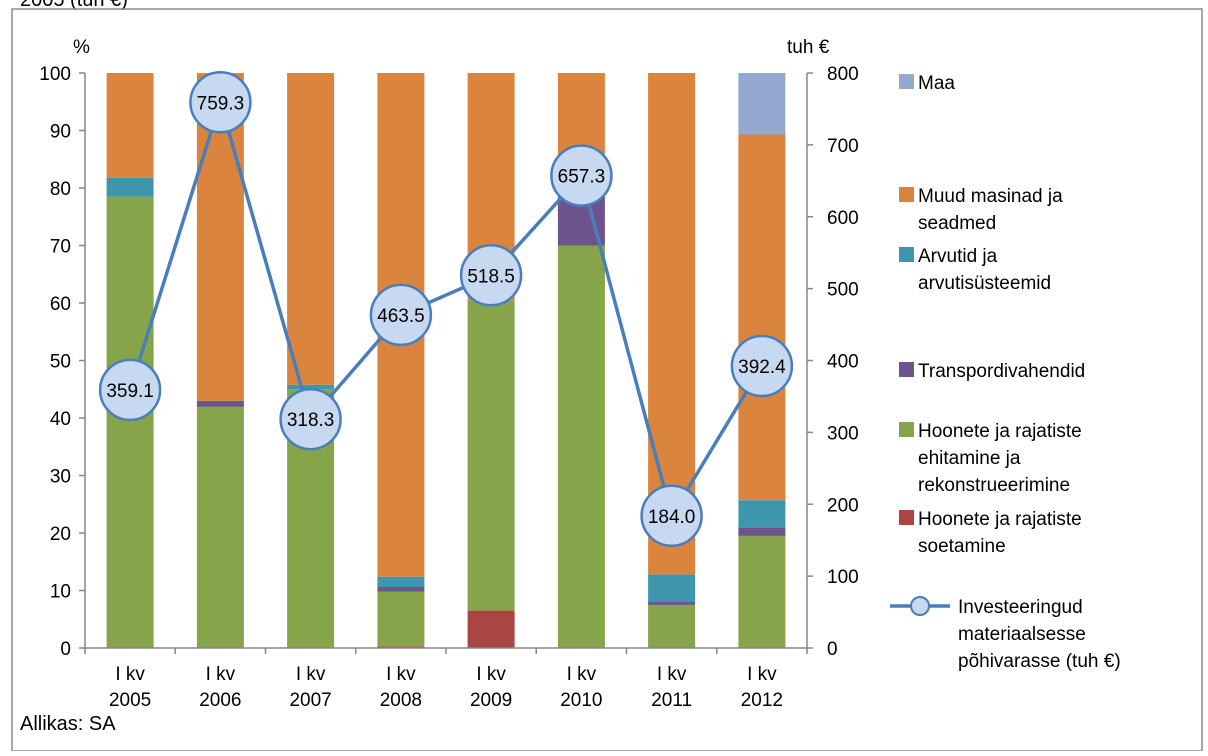 The width and height of the screenshot is (1208, 756). Describe the element at coordinates (1000, 519) in the screenshot. I see `legend-label-5-line0: Hoonete ja rajatiste` at that location.